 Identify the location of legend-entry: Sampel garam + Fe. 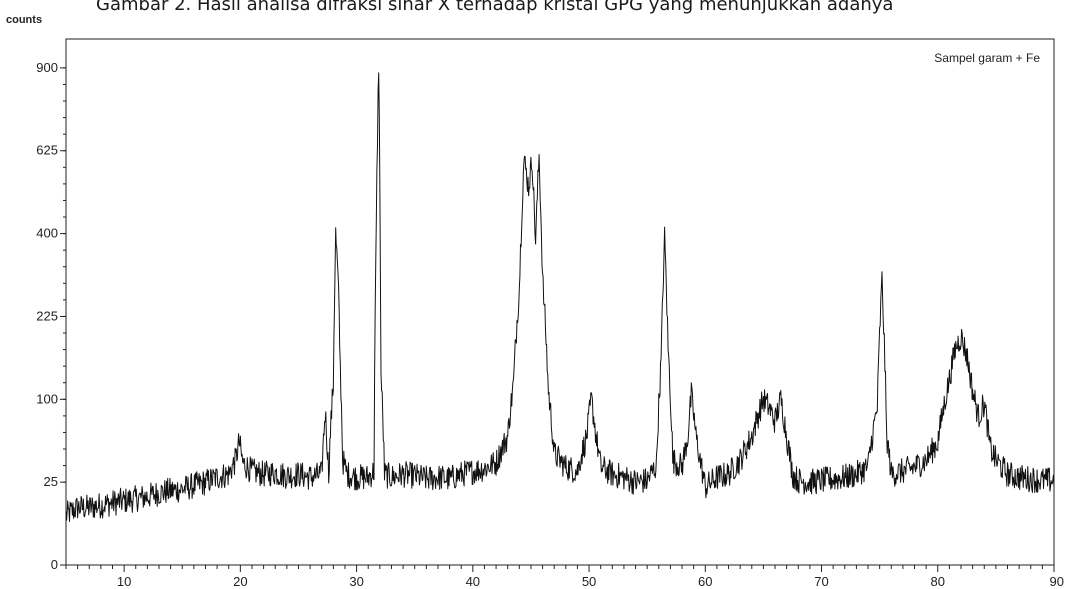
(987, 58).